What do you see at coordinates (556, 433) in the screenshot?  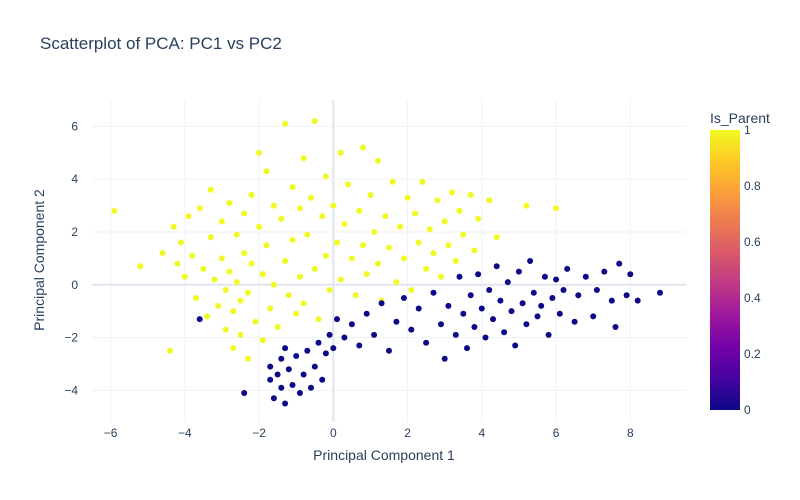 I see `x-tick-label: 6` at bounding box center [556, 433].